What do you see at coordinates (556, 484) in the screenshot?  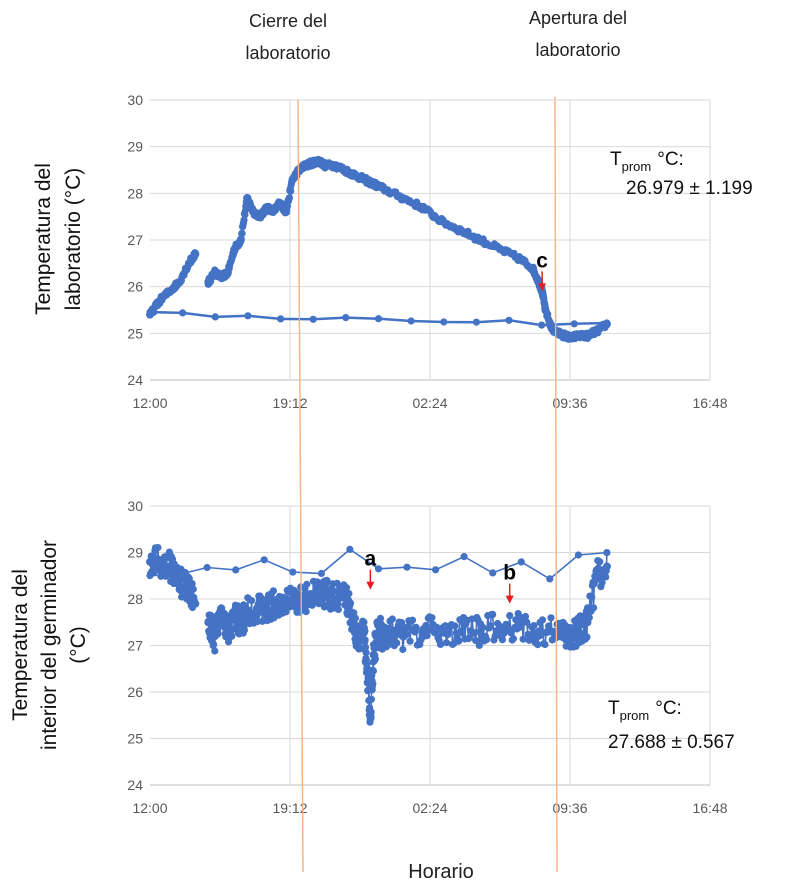 I see `opening-event-line` at bounding box center [556, 484].